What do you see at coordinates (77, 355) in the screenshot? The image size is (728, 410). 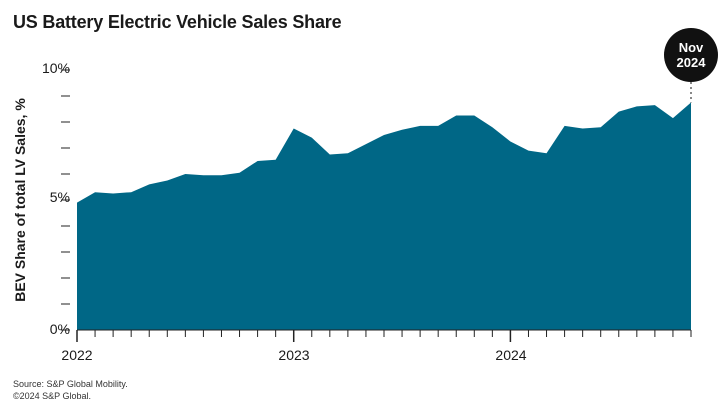 I see `x-tick-label-2022: 2022` at bounding box center [77, 355].